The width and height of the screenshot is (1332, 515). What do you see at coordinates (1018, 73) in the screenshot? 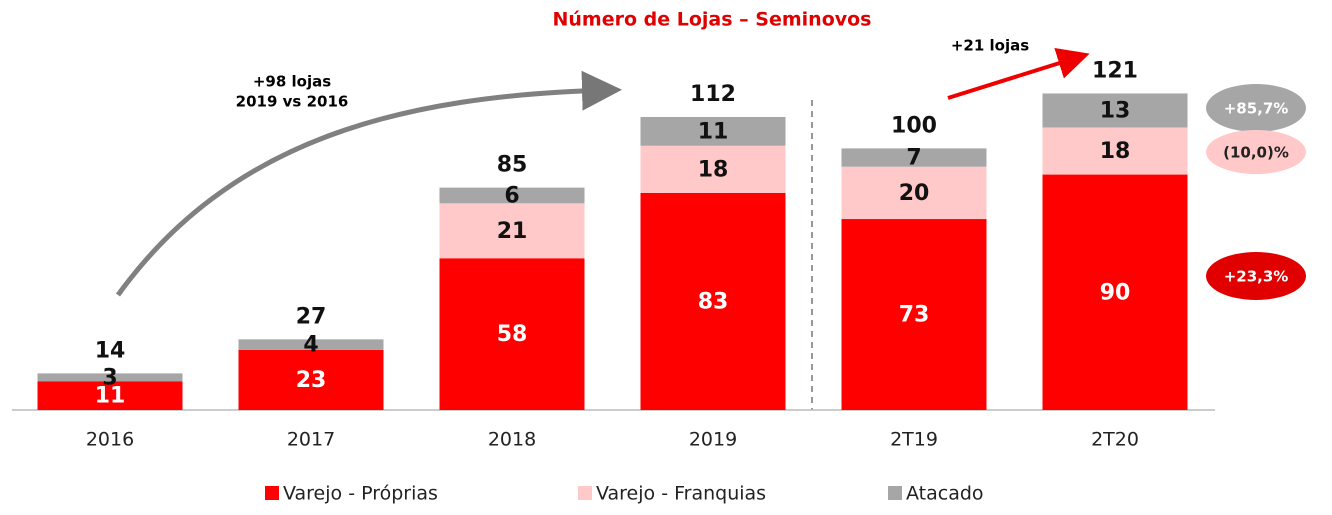
I see `growth-arrow` at bounding box center [1018, 73].